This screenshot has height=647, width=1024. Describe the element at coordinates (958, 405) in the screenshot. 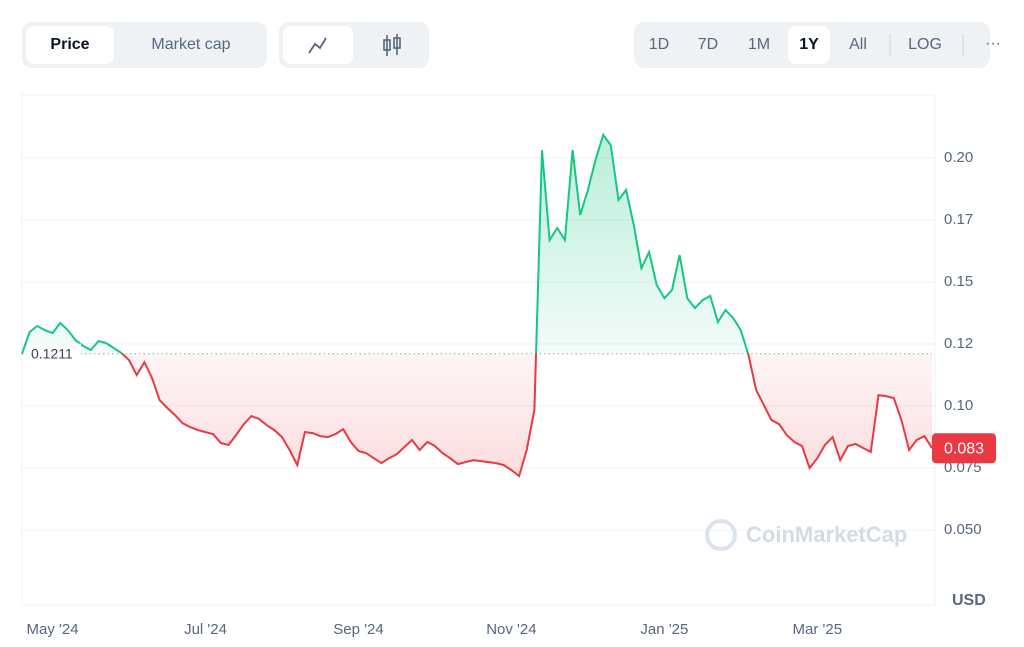

I see `y-tick-label: 0.10` at that location.